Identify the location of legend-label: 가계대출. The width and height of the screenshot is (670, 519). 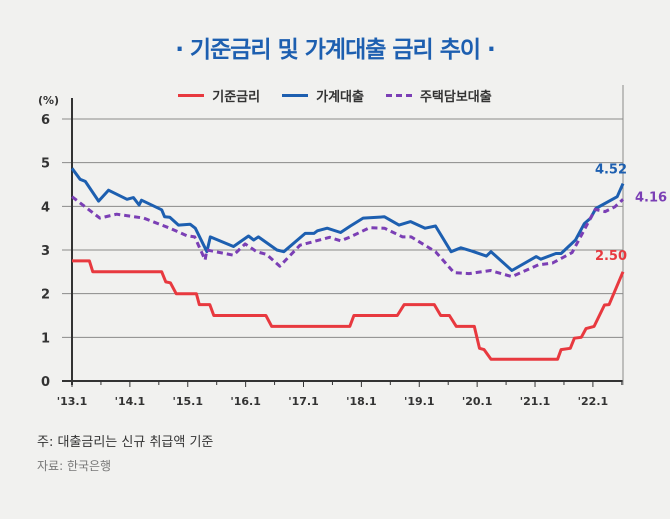
(340, 97).